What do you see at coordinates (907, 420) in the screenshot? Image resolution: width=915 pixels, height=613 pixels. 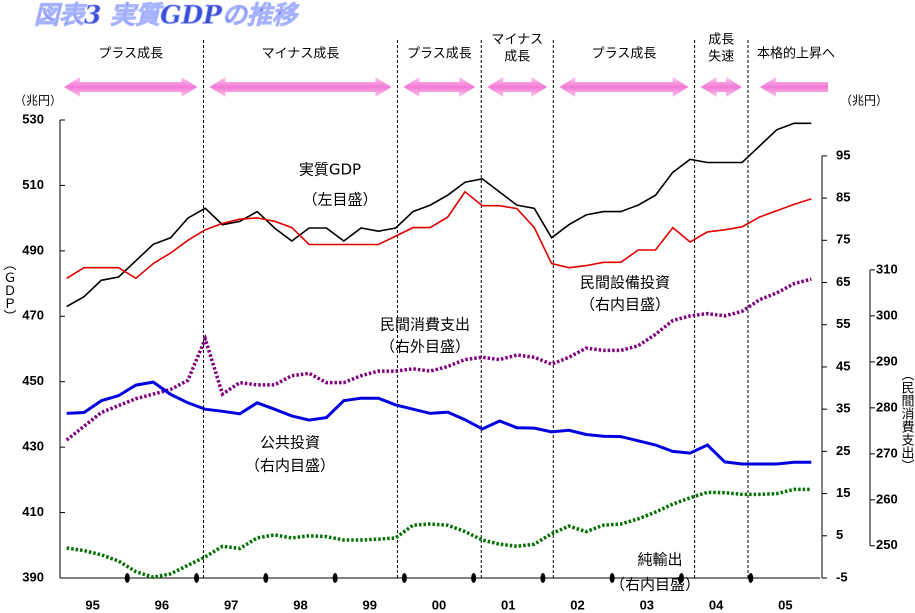 I see `y3-axis-label: （民間消費支出）` at bounding box center [907, 420].